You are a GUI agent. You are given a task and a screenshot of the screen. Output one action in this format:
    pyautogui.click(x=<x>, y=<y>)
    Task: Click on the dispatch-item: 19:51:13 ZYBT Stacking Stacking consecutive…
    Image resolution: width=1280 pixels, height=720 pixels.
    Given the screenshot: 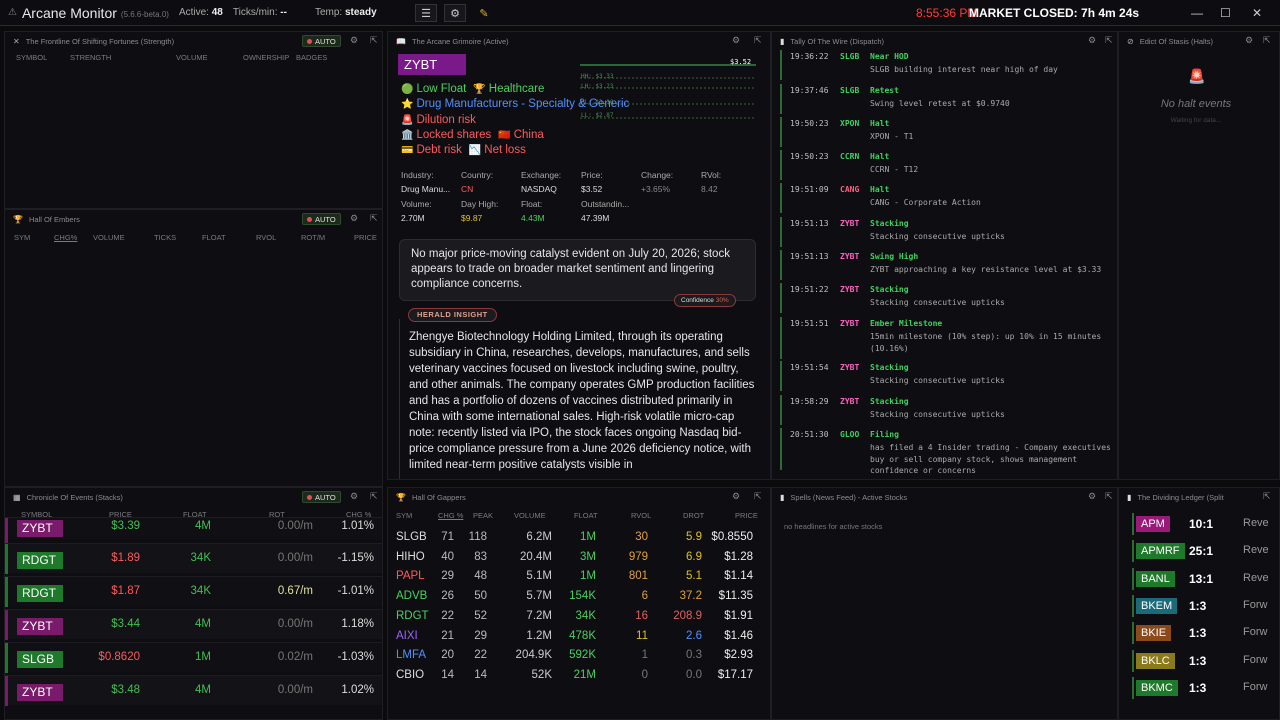 What is the action you would take?
    pyautogui.click(x=948, y=232)
    